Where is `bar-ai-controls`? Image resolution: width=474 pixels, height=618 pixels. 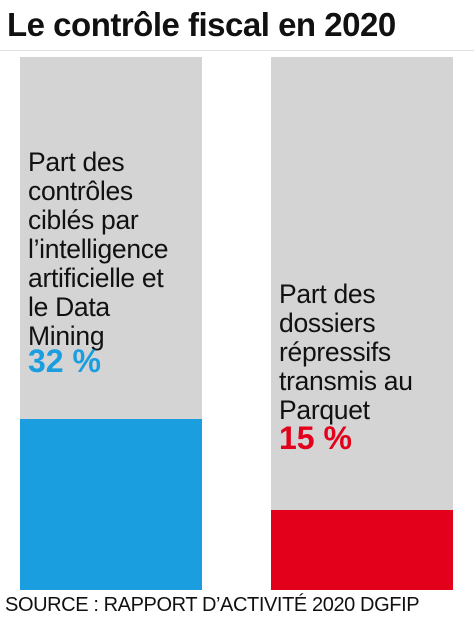
bar-ai-controls is located at coordinates (111, 504).